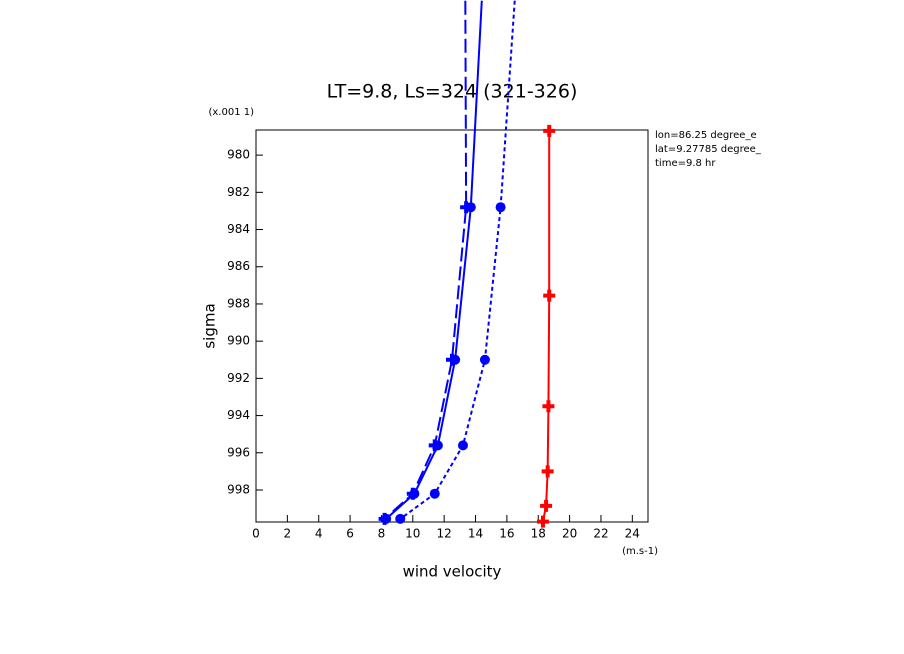 This screenshot has width=904, height=654. I want to click on x-tick-label: 6, so click(350, 534).